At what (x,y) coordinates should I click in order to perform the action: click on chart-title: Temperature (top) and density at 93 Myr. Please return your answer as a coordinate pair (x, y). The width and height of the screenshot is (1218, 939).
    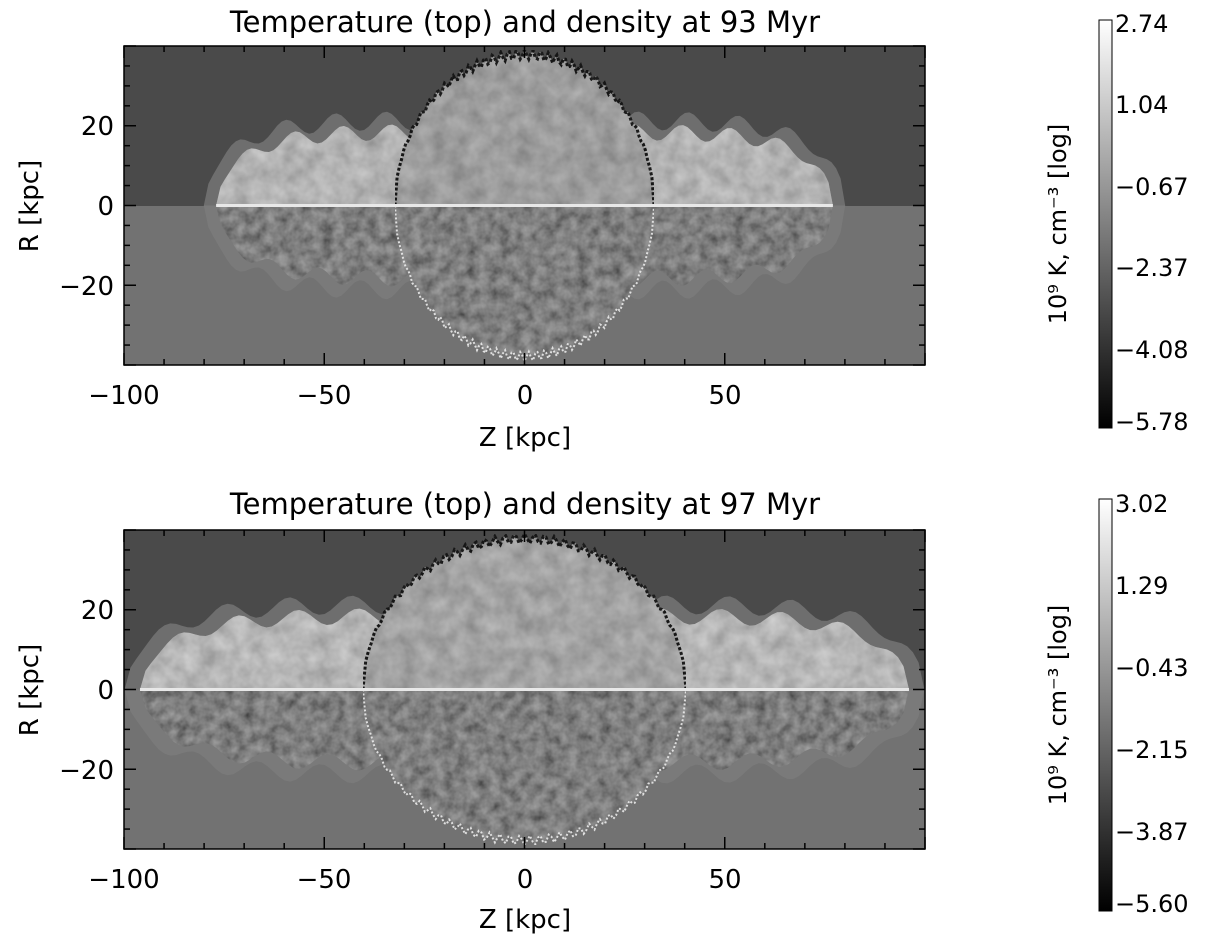
    Looking at the image, I should click on (524, 22).